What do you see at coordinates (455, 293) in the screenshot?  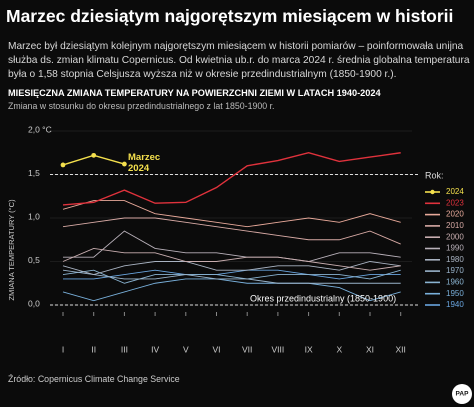 I see `legend-label: 1950` at bounding box center [455, 293].